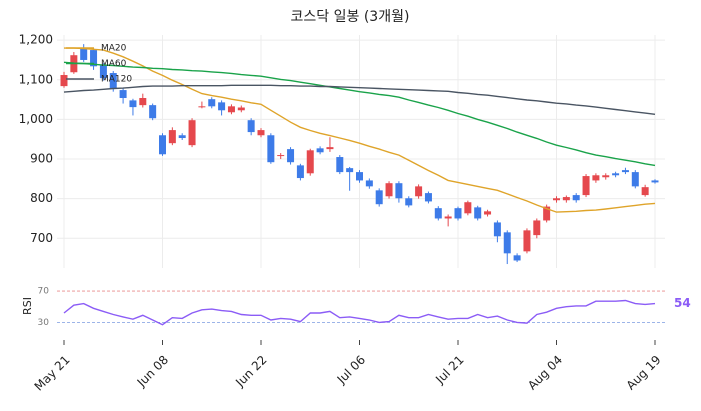 The width and height of the screenshot is (701, 411). Describe the element at coordinates (44, 323) in the screenshot. I see `y-tick-label: 30` at that location.